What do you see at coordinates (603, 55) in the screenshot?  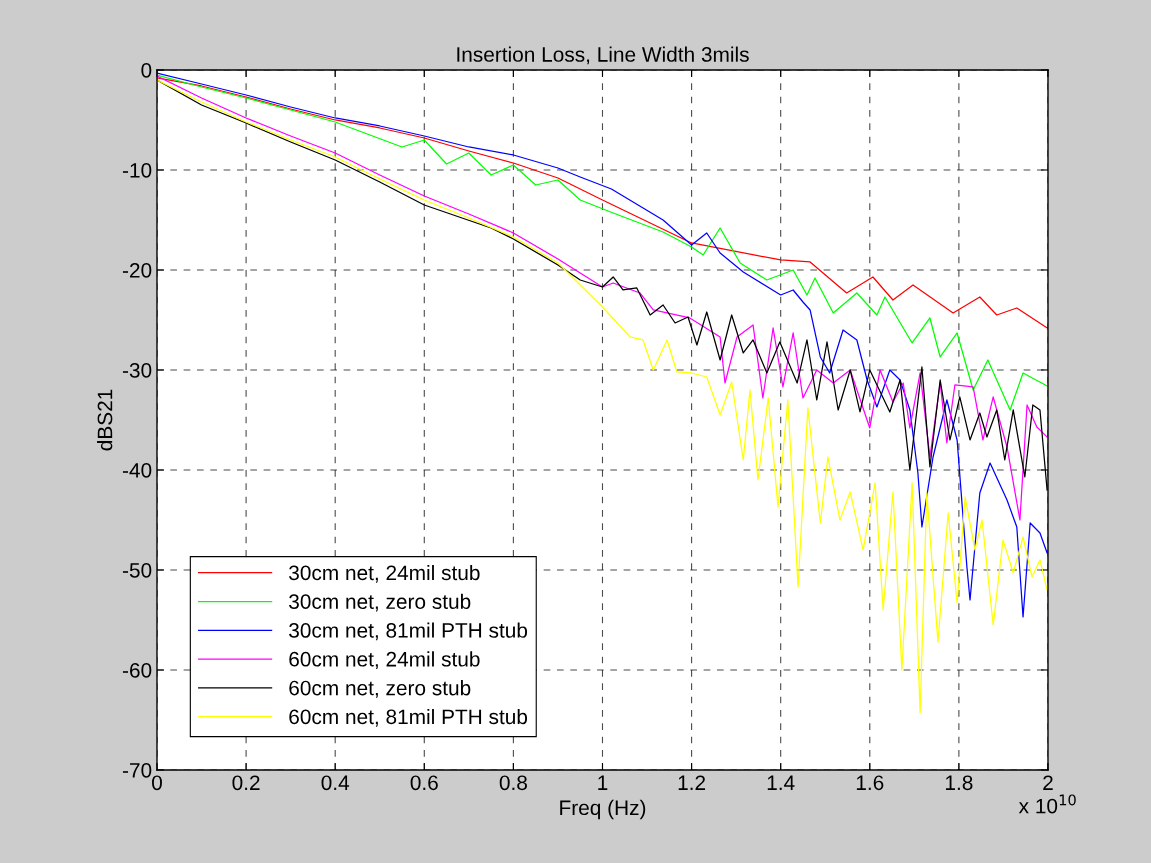 I see `chart-title: Insertion Loss, Line Width 3mils` at bounding box center [603, 55].